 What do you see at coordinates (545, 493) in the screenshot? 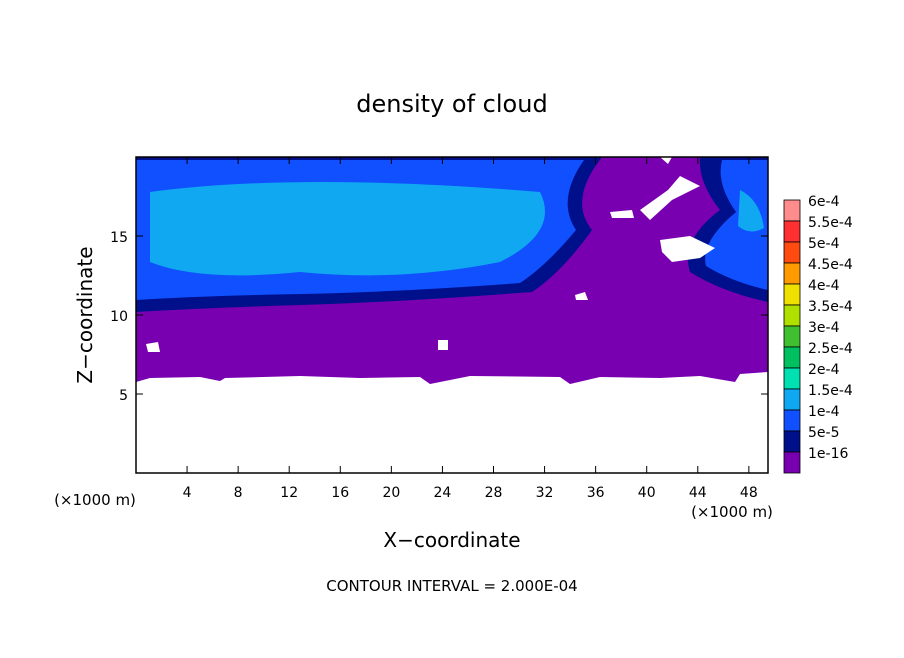
I see `x-tick-label: 32` at bounding box center [545, 493].